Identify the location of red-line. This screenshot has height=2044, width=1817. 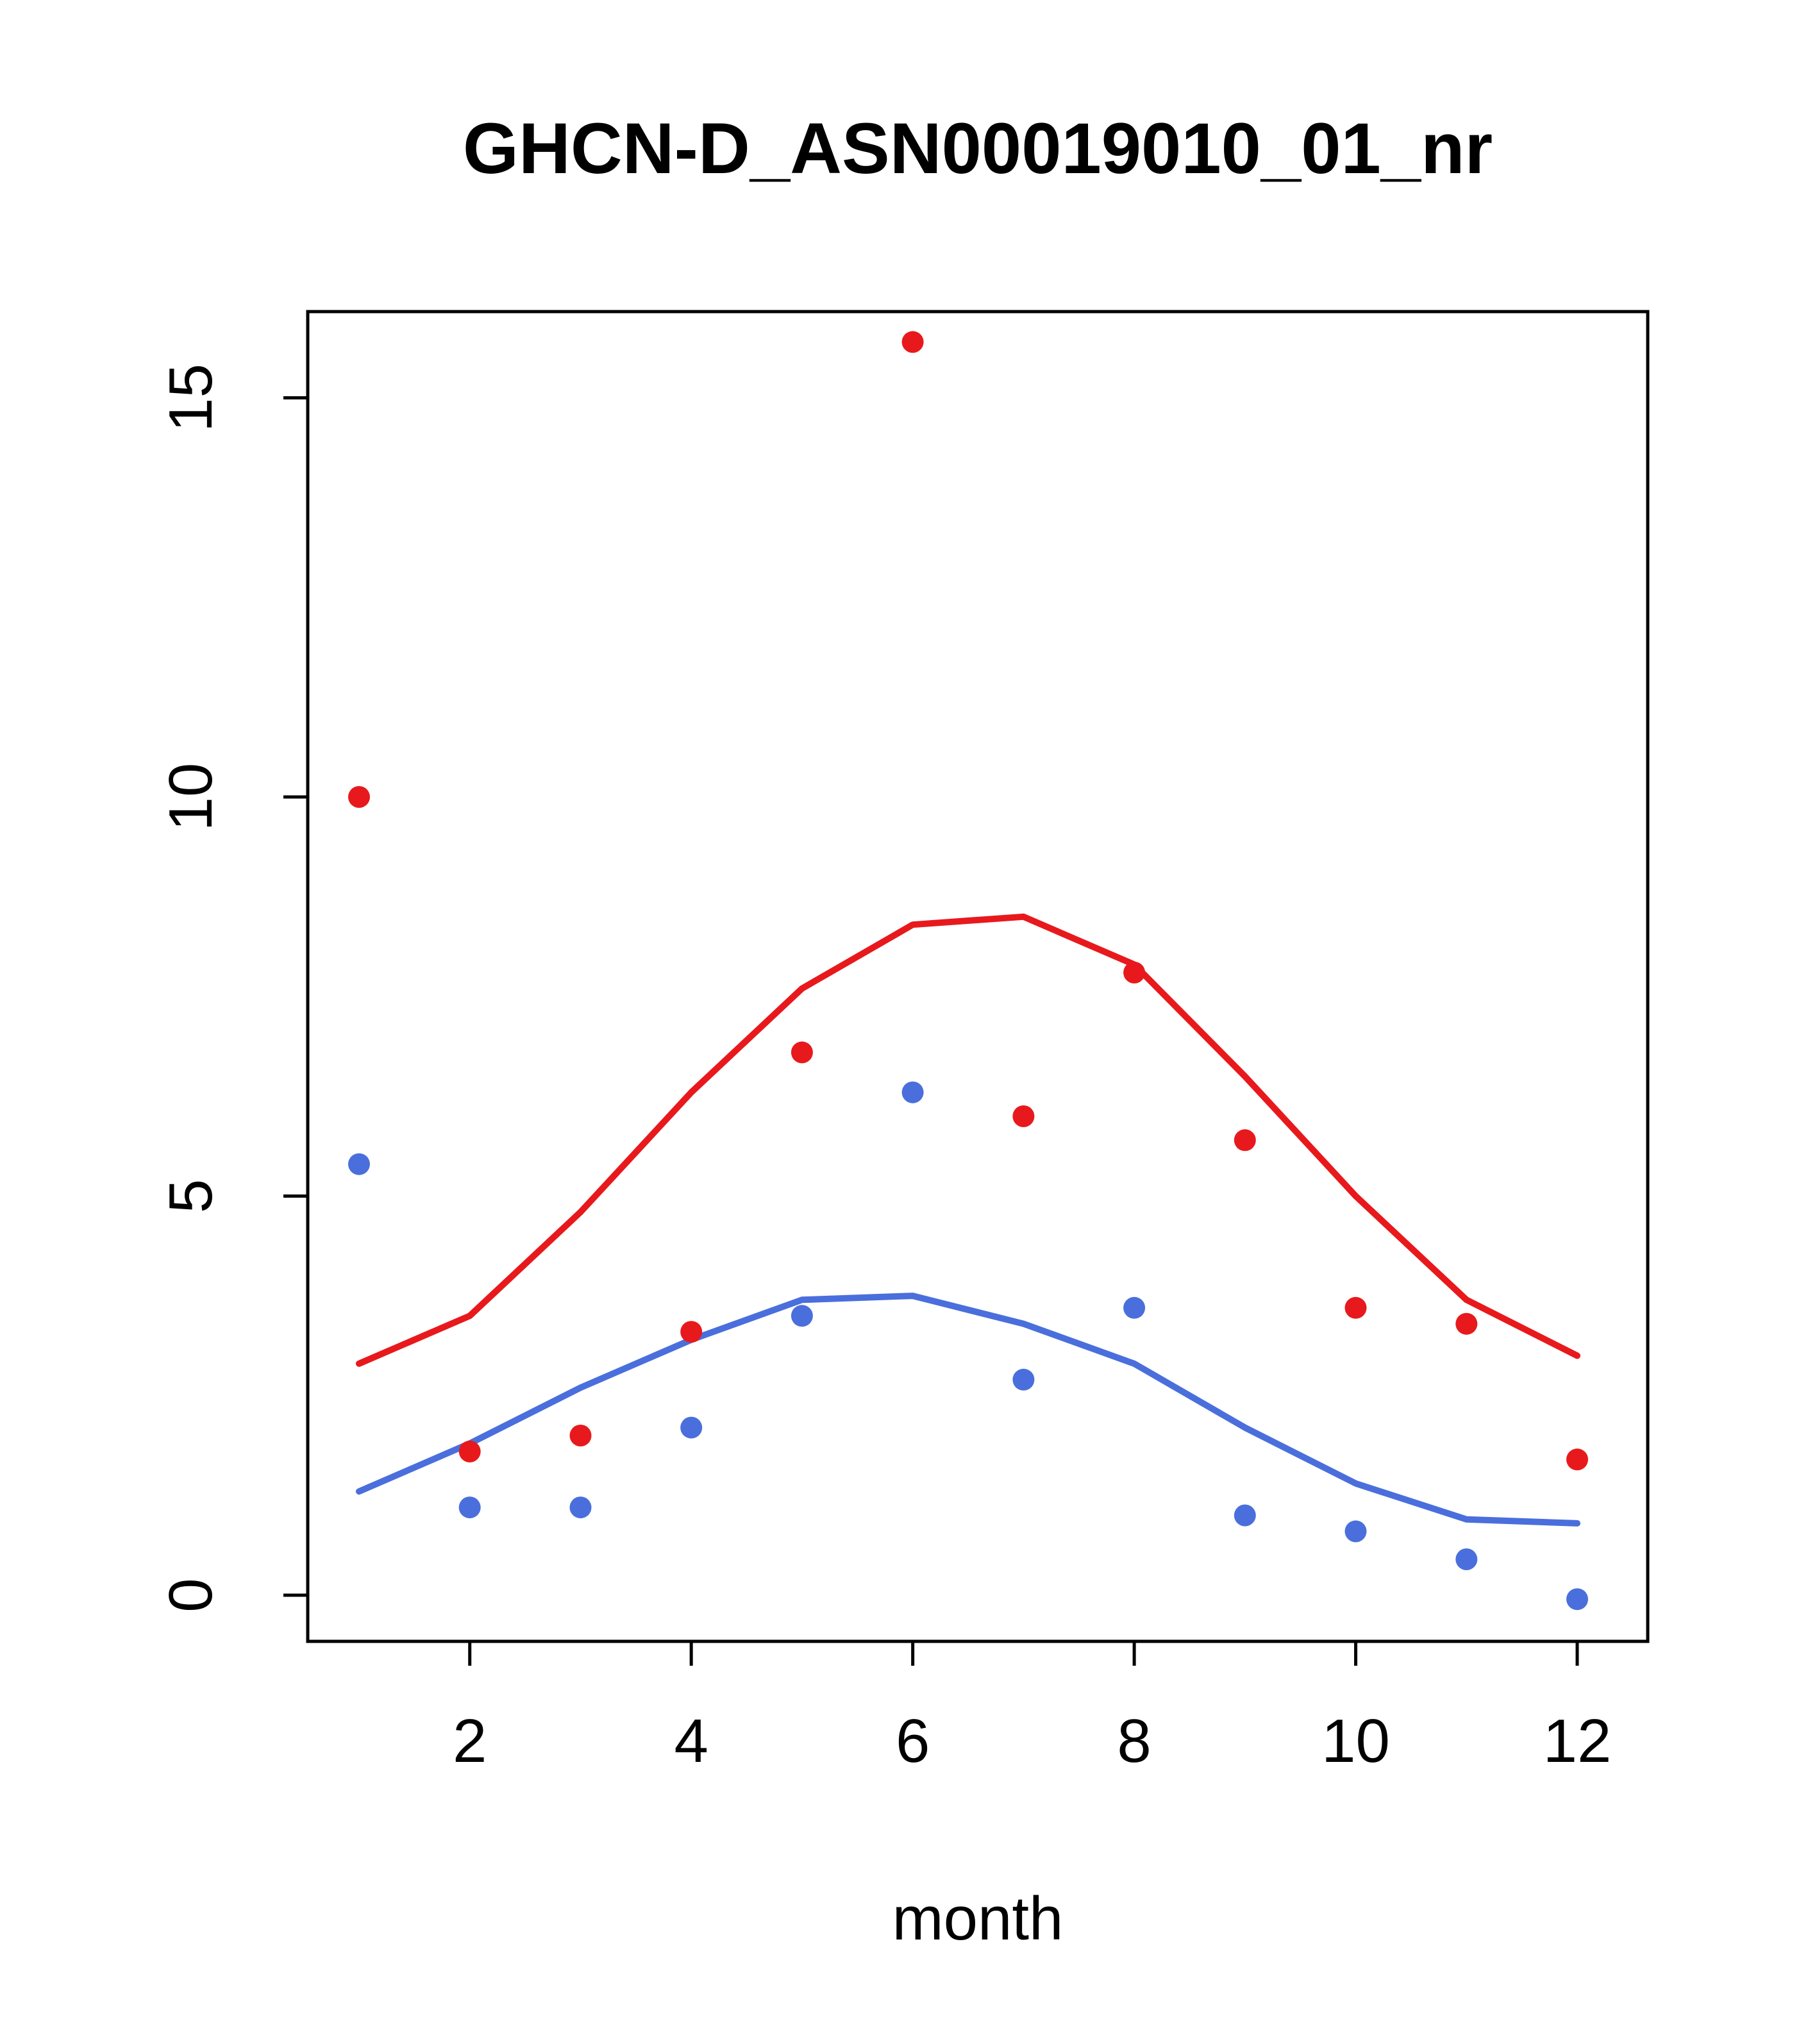
(968, 1140).